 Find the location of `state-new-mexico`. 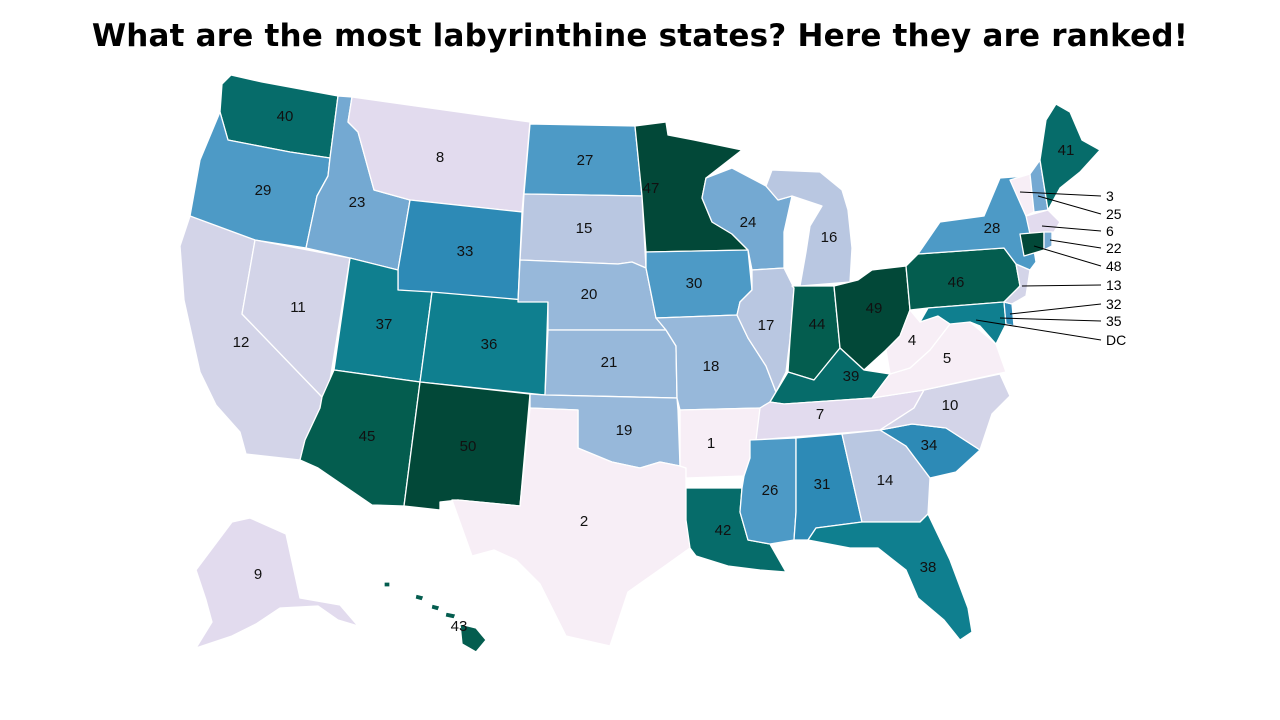

state-new-mexico is located at coordinates (467, 446).